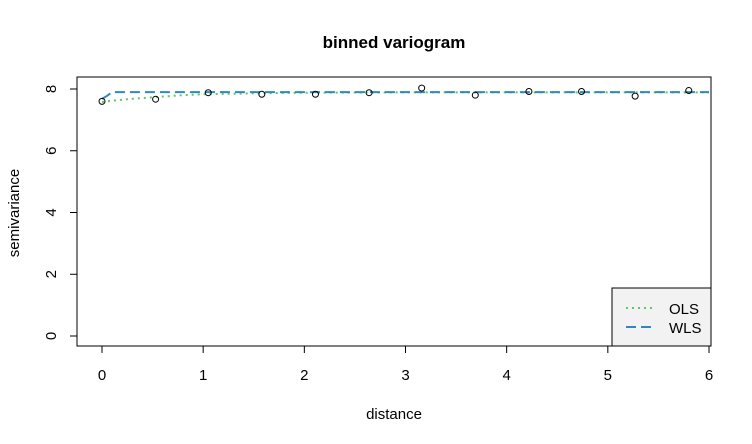  Describe the element at coordinates (394, 42) in the screenshot. I see `chart-title: binned variogram` at that location.